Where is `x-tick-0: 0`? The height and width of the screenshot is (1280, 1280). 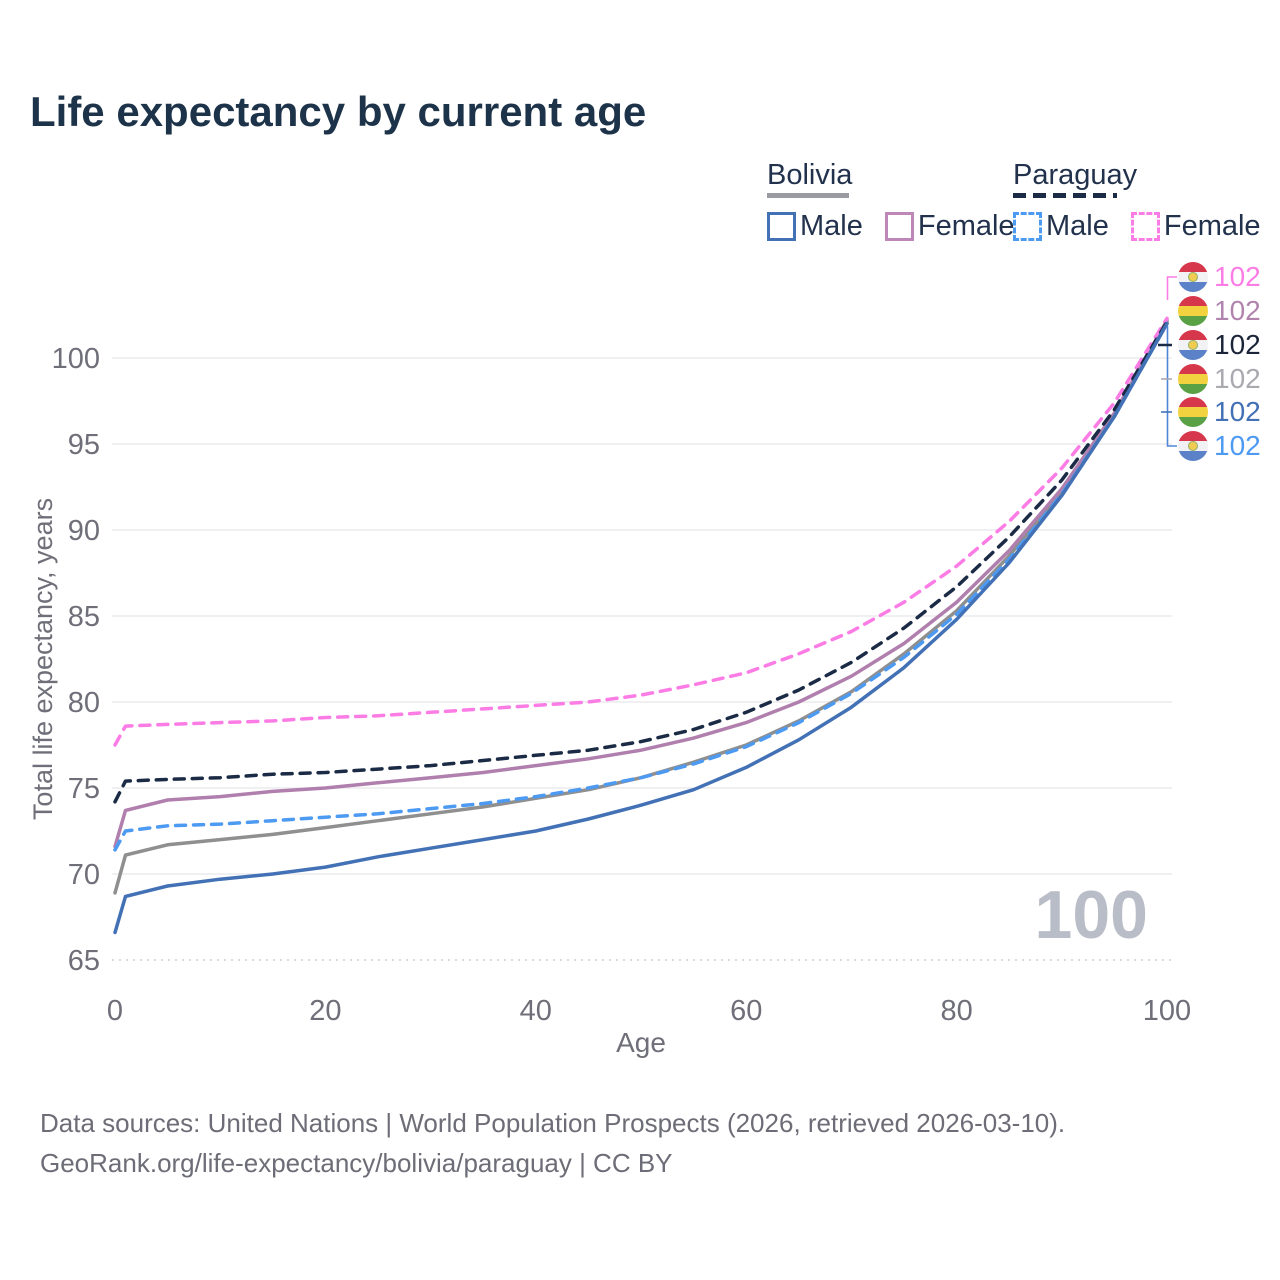 x-tick-0: 0 is located at coordinates (115, 1011).